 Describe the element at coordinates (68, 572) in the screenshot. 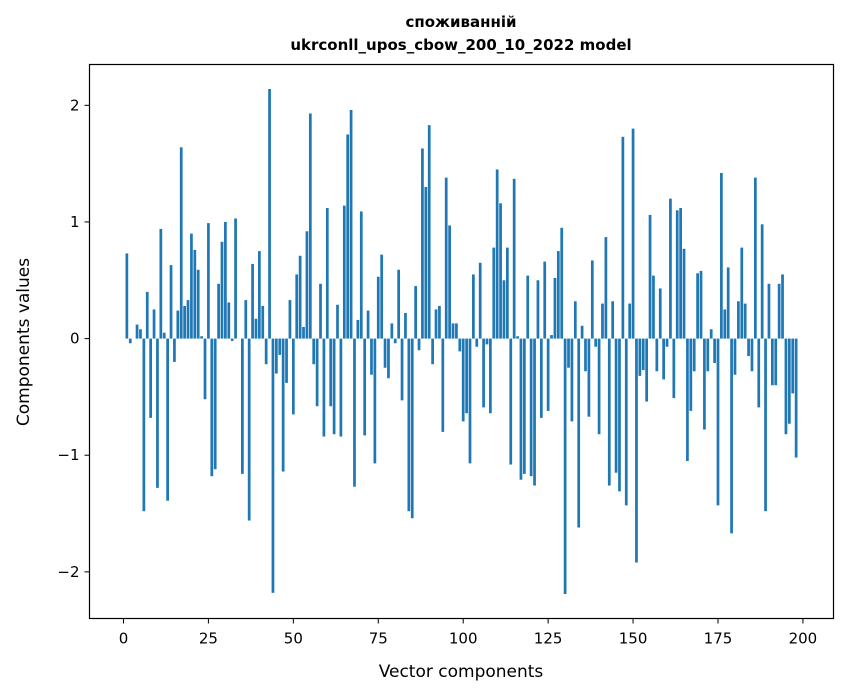

I see `y-tick-label--2: −2` at that location.